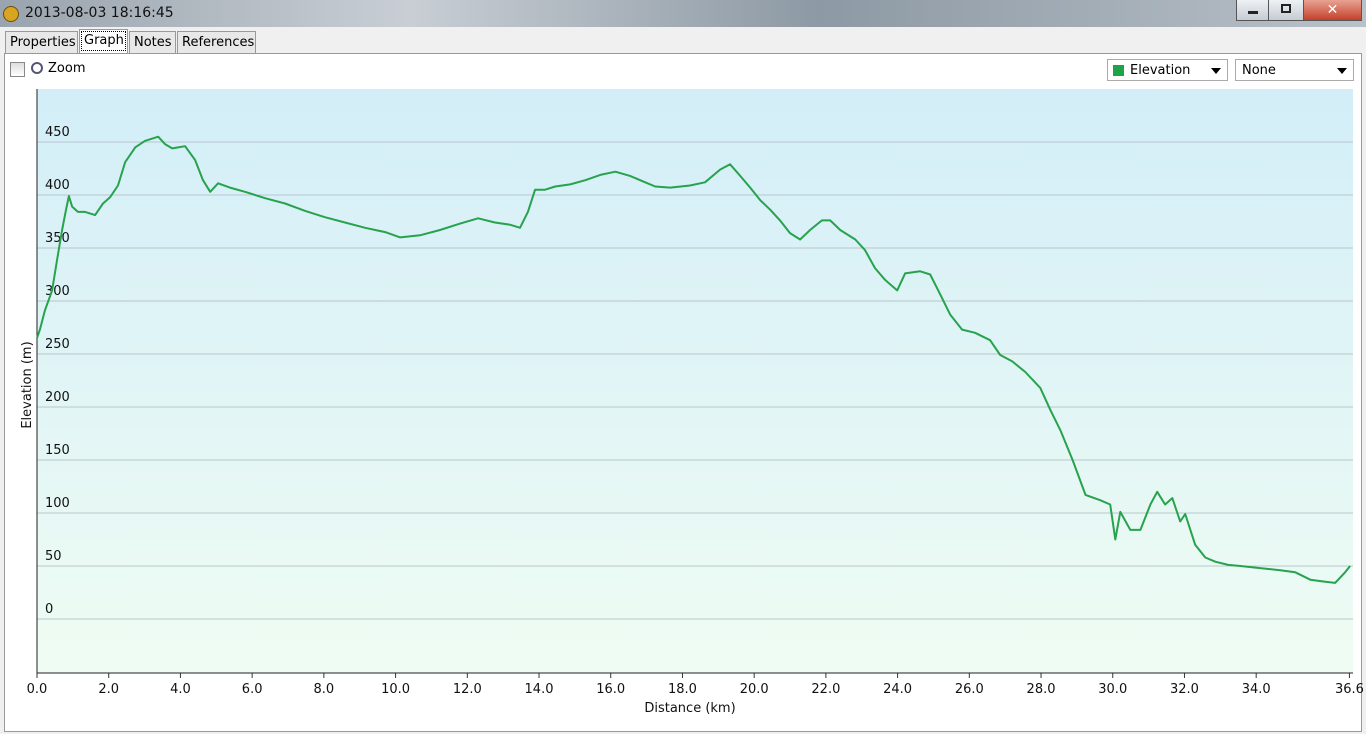  What do you see at coordinates (37, 689) in the screenshot?
I see `x-tick-label: 0.0` at bounding box center [37, 689].